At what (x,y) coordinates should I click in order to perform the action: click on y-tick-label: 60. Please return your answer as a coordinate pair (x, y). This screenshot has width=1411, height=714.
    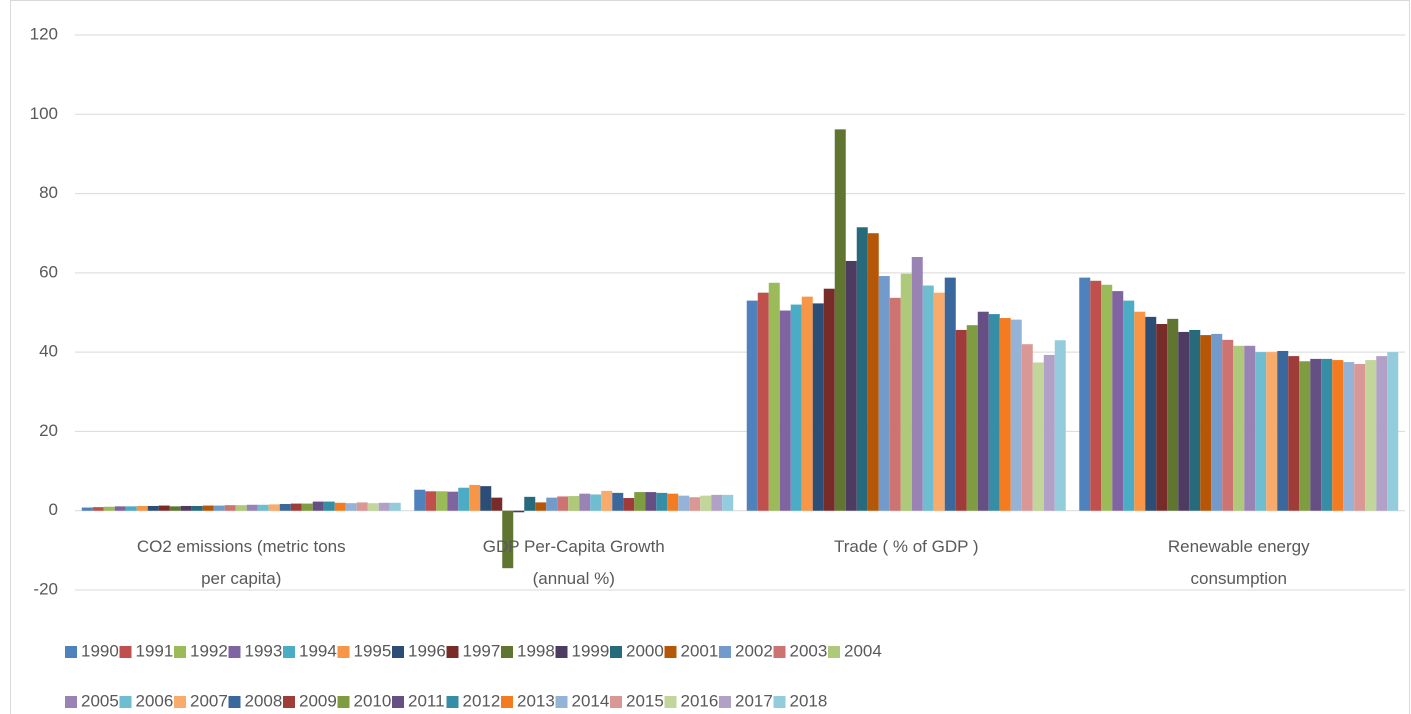
    Looking at the image, I should click on (48, 271).